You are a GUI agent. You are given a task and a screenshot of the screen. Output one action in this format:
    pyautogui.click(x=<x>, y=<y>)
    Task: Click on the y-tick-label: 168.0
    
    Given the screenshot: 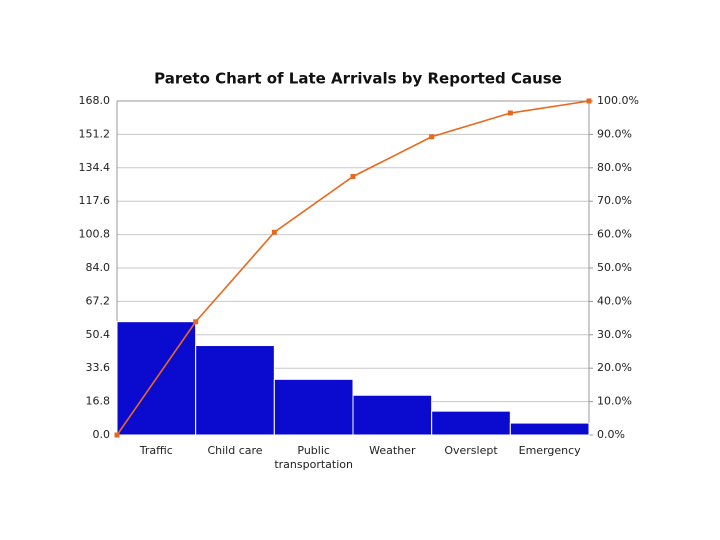 What is the action you would take?
    pyautogui.click(x=95, y=100)
    